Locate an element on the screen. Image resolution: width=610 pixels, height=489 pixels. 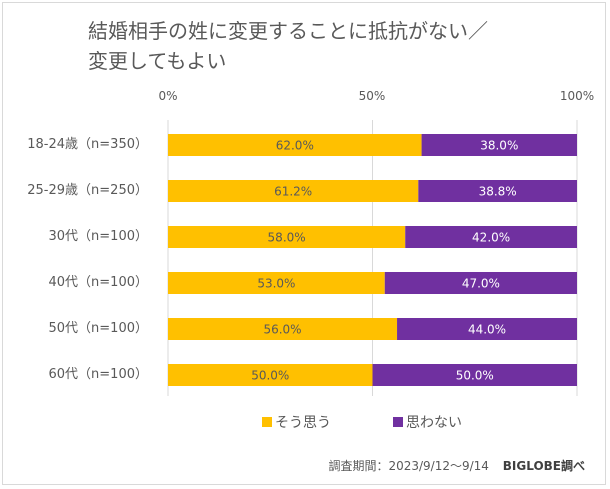
data-label-agree: 56.0% is located at coordinates (282, 330).